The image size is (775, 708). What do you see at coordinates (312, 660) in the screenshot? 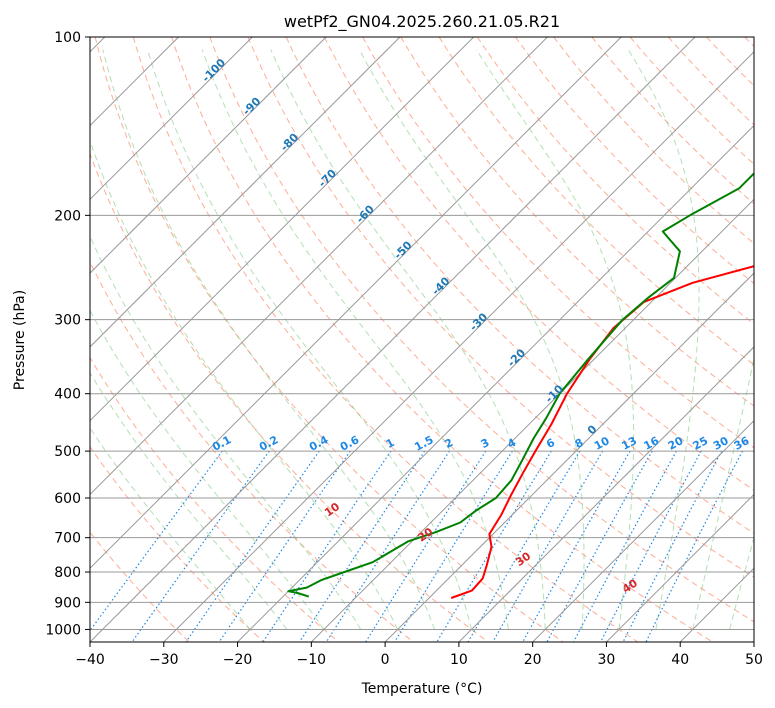
I see `x-tick-label: −10` at bounding box center [312, 660].